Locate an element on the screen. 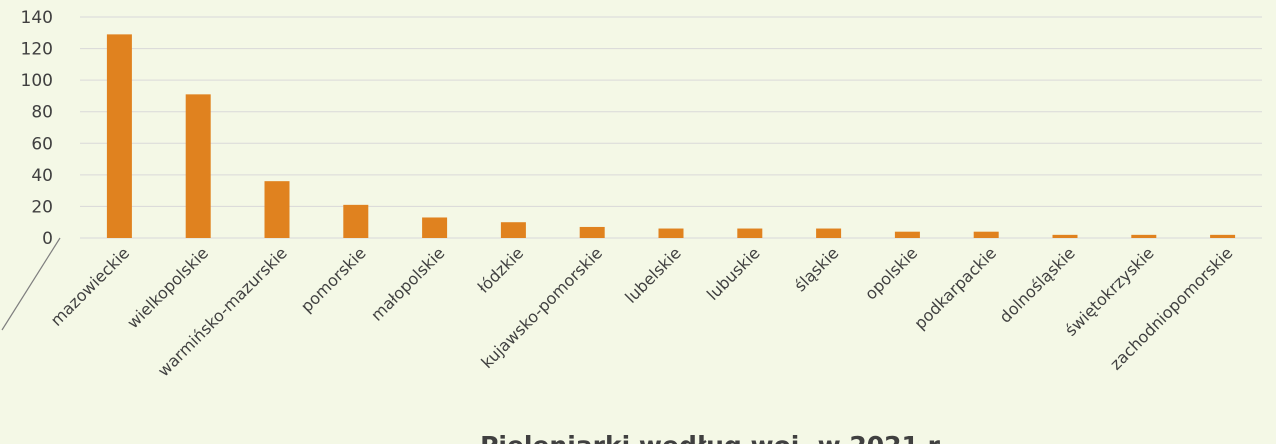 The image size is (1276, 444). y-tick-label: 20 is located at coordinates (42, 207).